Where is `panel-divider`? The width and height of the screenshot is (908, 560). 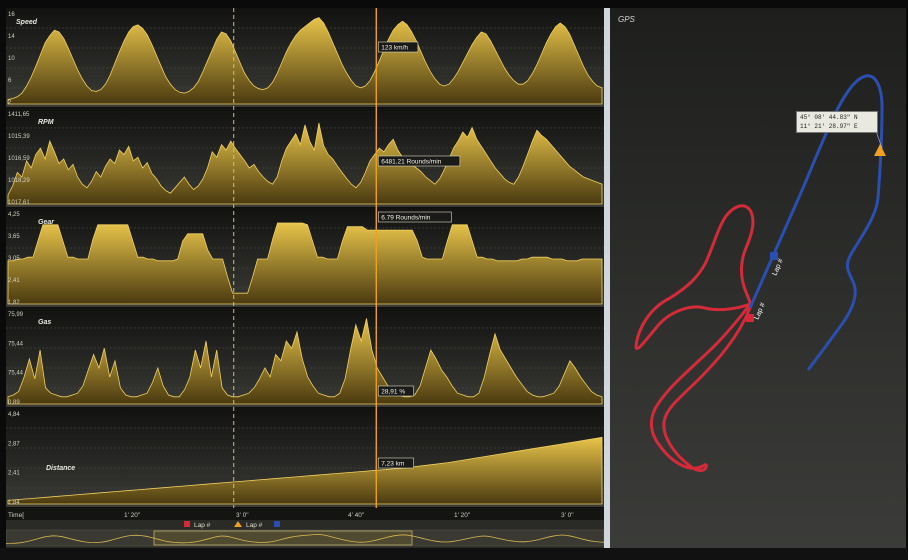
panel-divider is located at coordinates (607, 278).